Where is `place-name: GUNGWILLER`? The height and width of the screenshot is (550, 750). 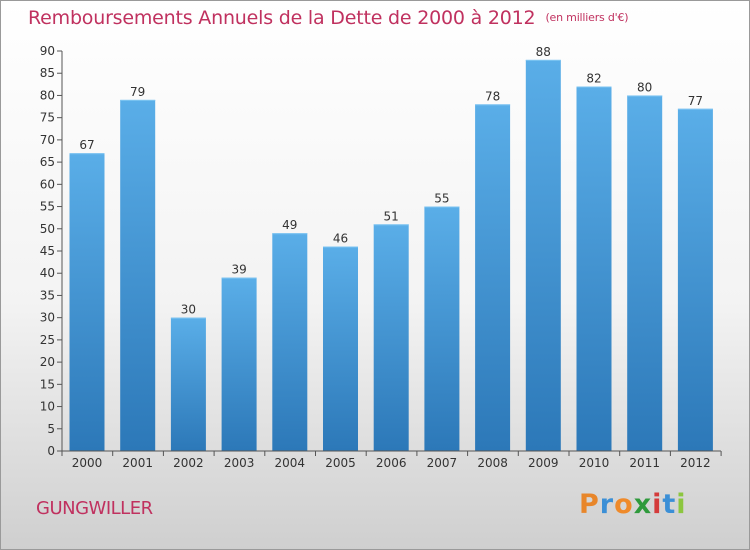
place-name: GUNGWILLER is located at coordinates (94, 508).